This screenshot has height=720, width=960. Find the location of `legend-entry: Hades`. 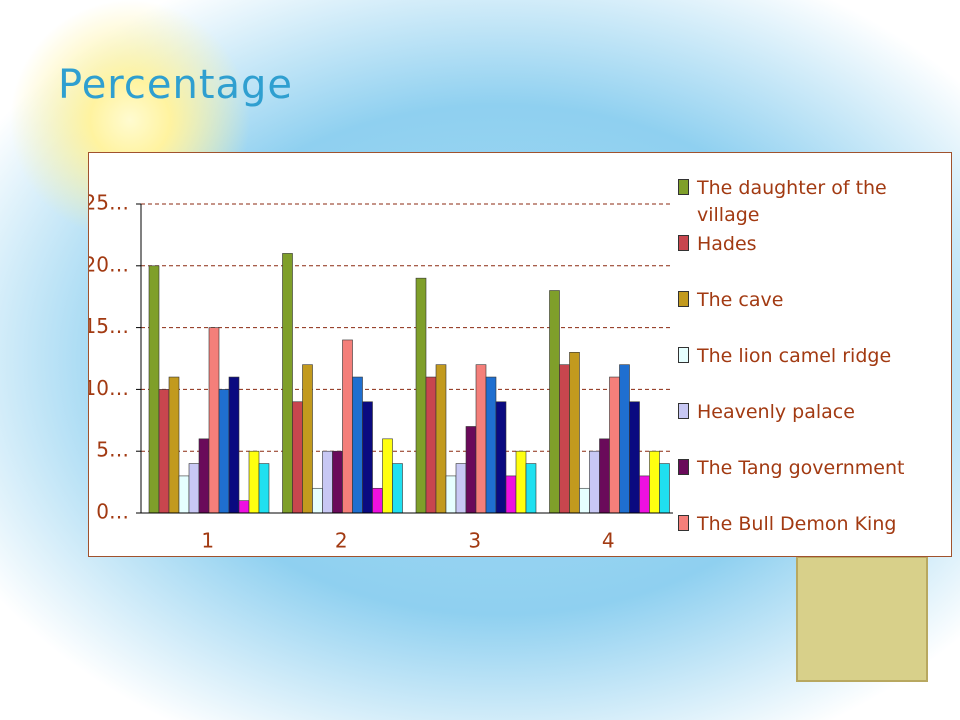

legend-entry: Hades is located at coordinates (795, 244).